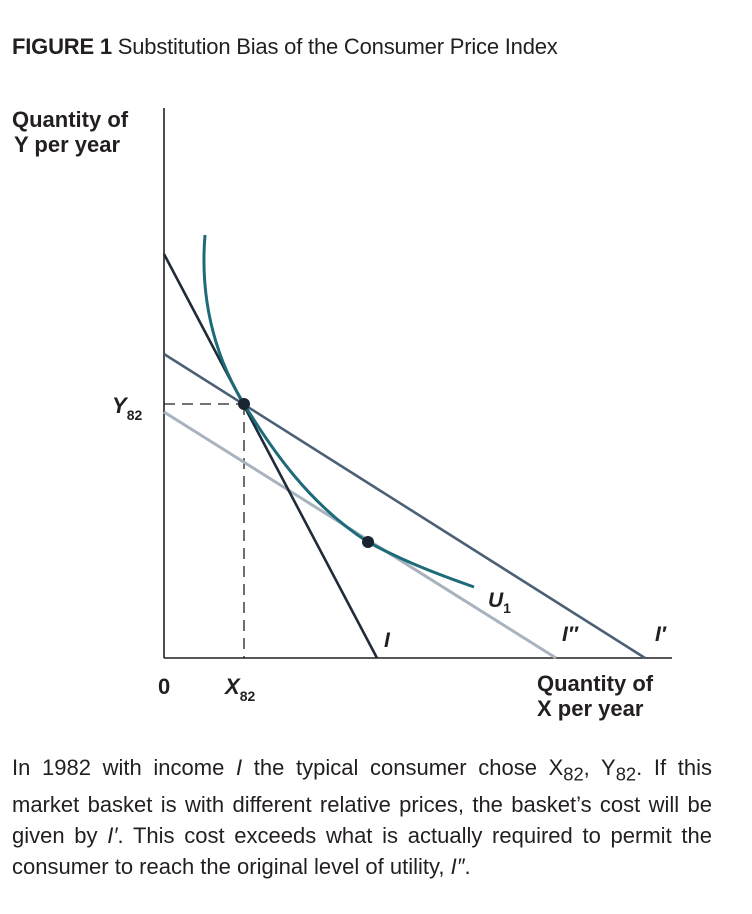 This screenshot has height=914, width=752. What do you see at coordinates (164, 686) in the screenshot?
I see `origin-label: 0` at bounding box center [164, 686].